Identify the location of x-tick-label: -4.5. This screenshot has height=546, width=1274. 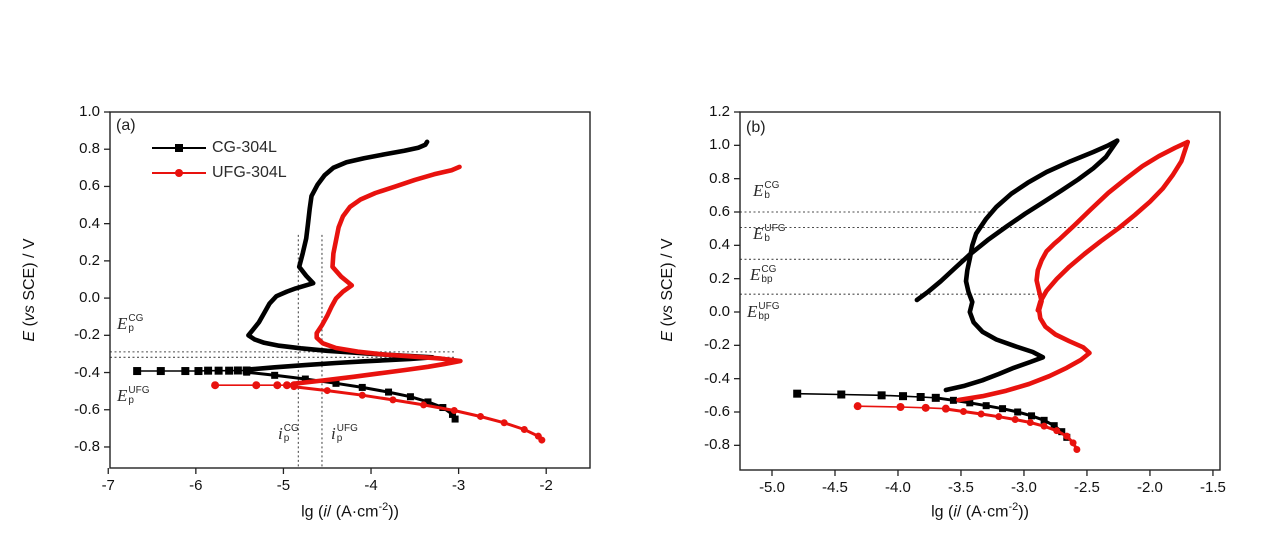
(835, 487).